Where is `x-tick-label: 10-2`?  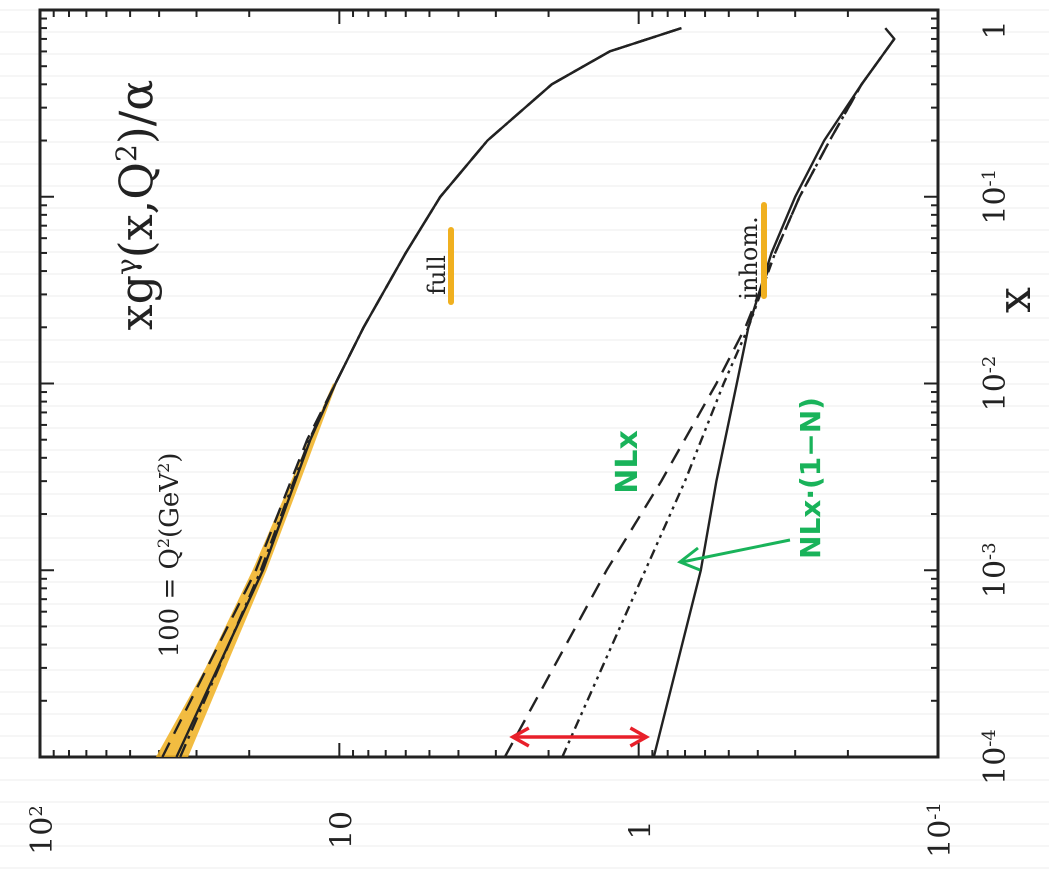
x-tick-label: 10-2 is located at coordinates (995, 384).